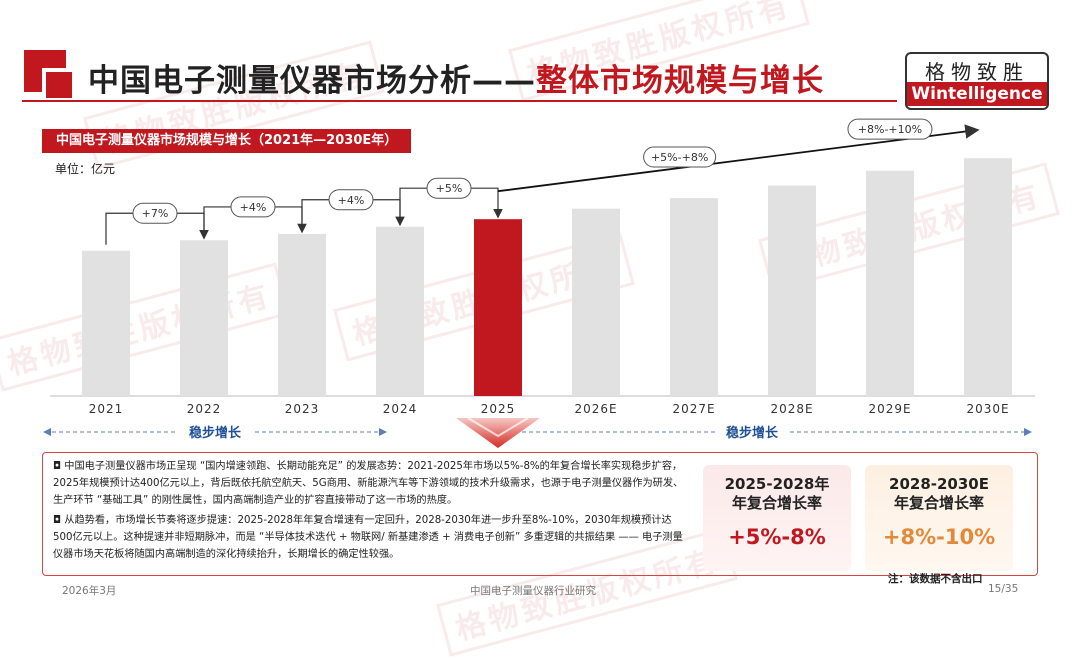 This screenshot has width=1080, height=657. I want to click on bar-2027E, so click(694, 297).